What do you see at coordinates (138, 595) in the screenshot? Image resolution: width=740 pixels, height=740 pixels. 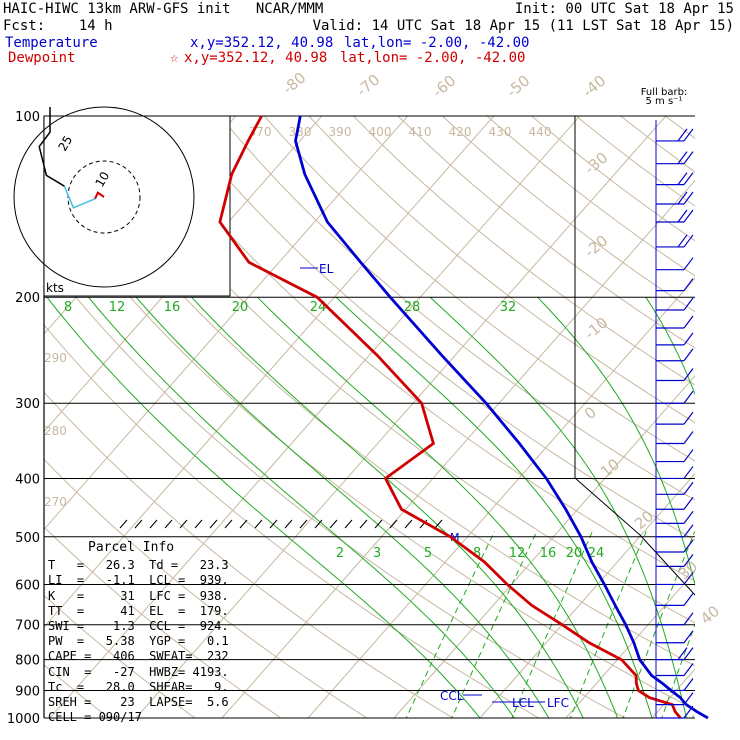 I see `parcel-row: K = 31 LFC = 938.` at bounding box center [138, 595].